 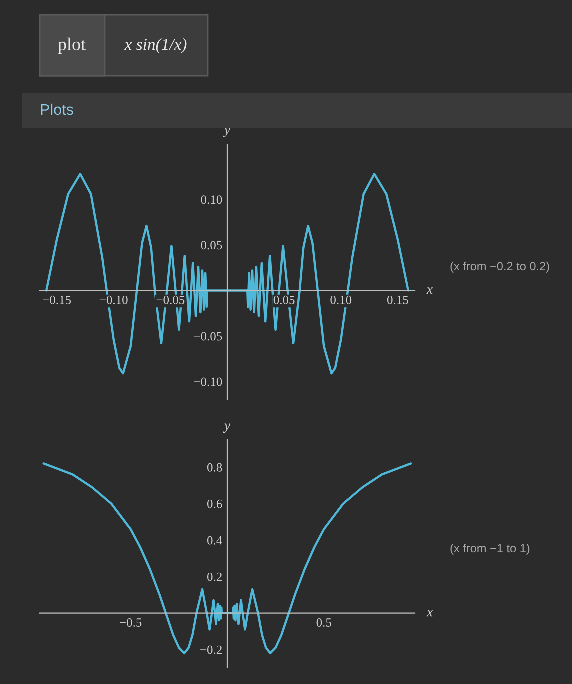 What do you see at coordinates (155, 46) in the screenshot?
I see `chart-subtitle: x sin(1/x)` at bounding box center [155, 46].